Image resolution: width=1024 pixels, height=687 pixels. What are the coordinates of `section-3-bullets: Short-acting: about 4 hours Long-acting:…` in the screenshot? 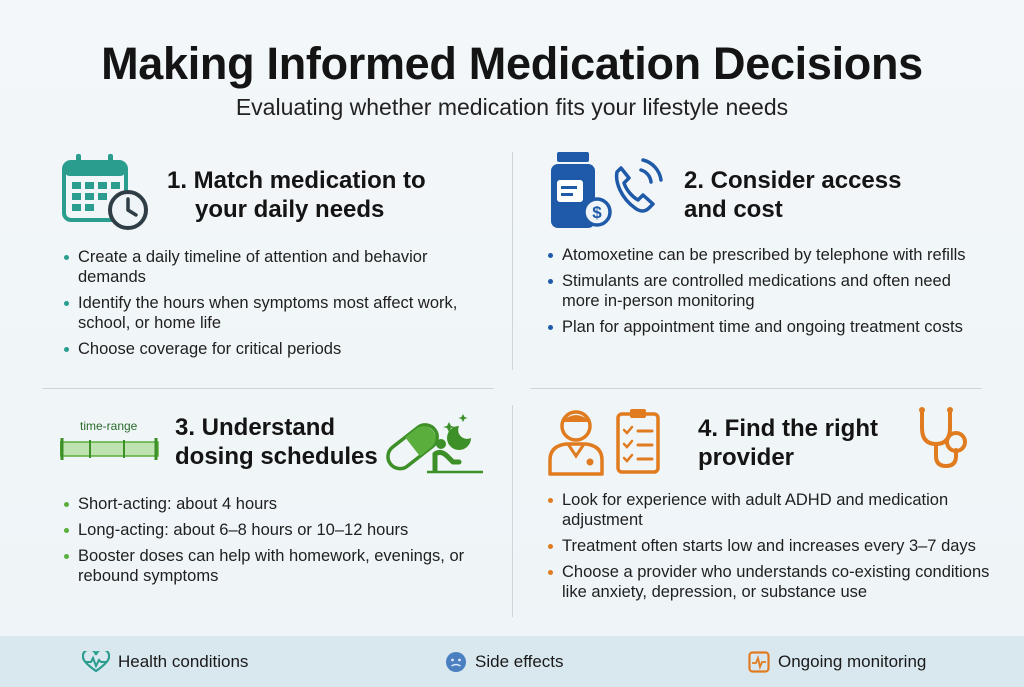 It's located at (272, 543).